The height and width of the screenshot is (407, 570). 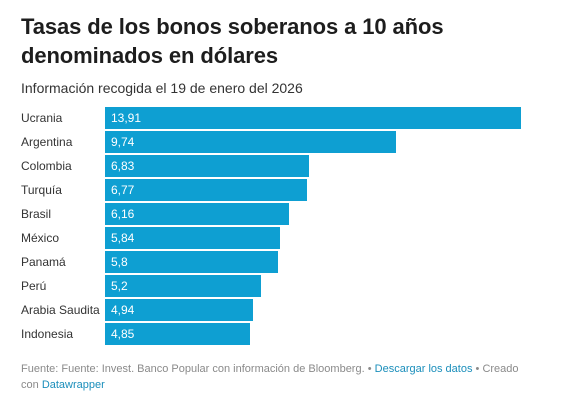 I want to click on bar-row: Argentina 9,74, so click(x=286, y=143).